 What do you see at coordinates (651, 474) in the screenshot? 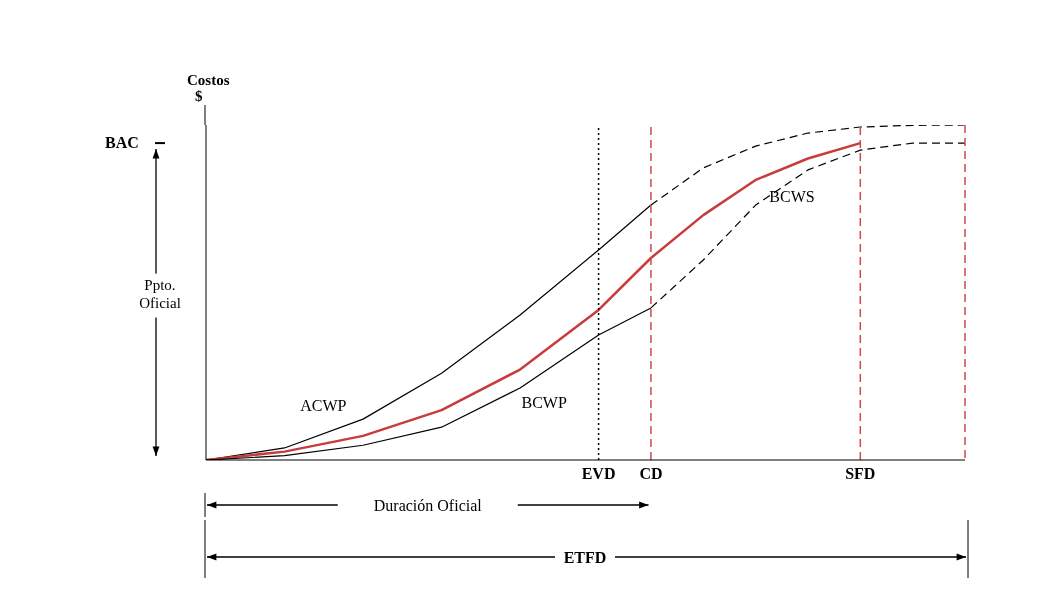
I see `x-tick-label: CD` at bounding box center [651, 474].